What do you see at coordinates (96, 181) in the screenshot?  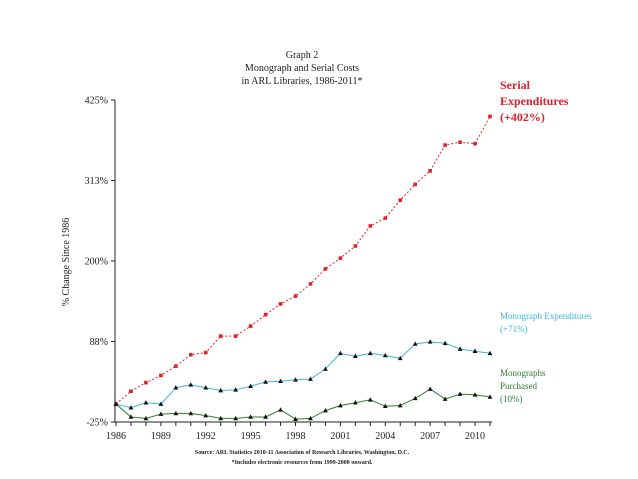 I see `y-tick-label: 313%` at bounding box center [96, 181].